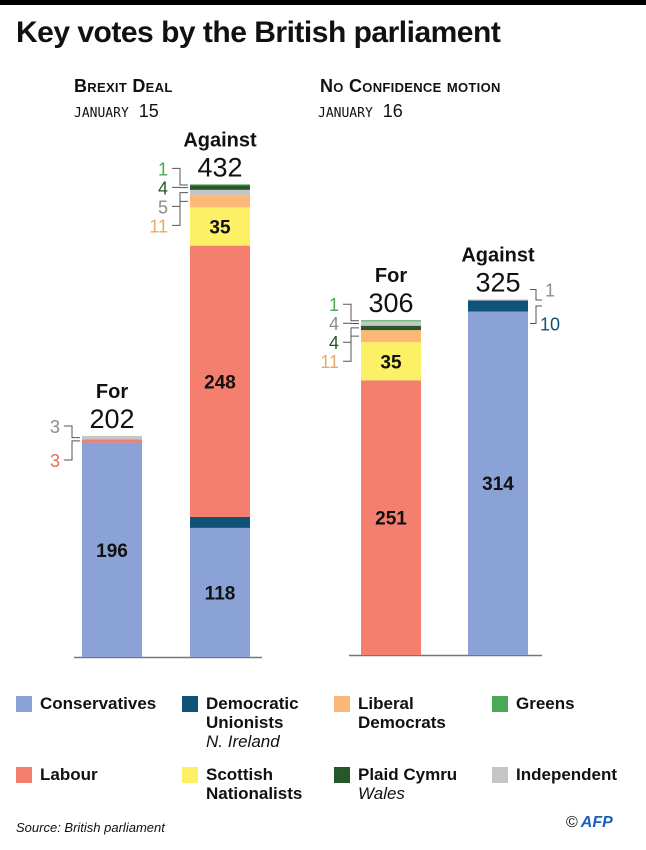 This screenshot has width=646, height=850. Describe the element at coordinates (98, 703) in the screenshot. I see `legend-label: Conservatives` at that location.